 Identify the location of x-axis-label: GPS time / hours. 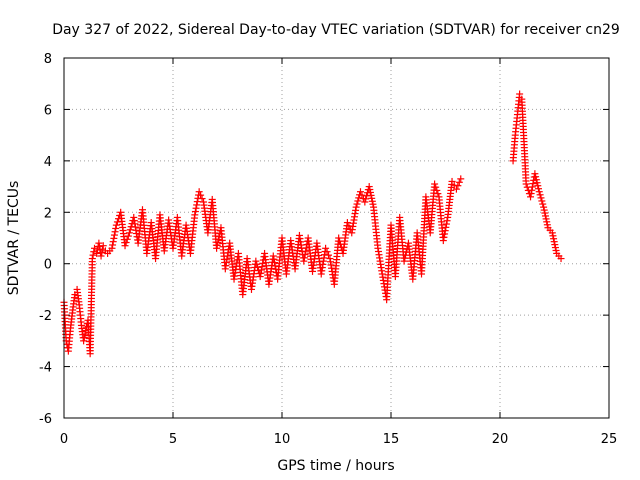
(335, 466).